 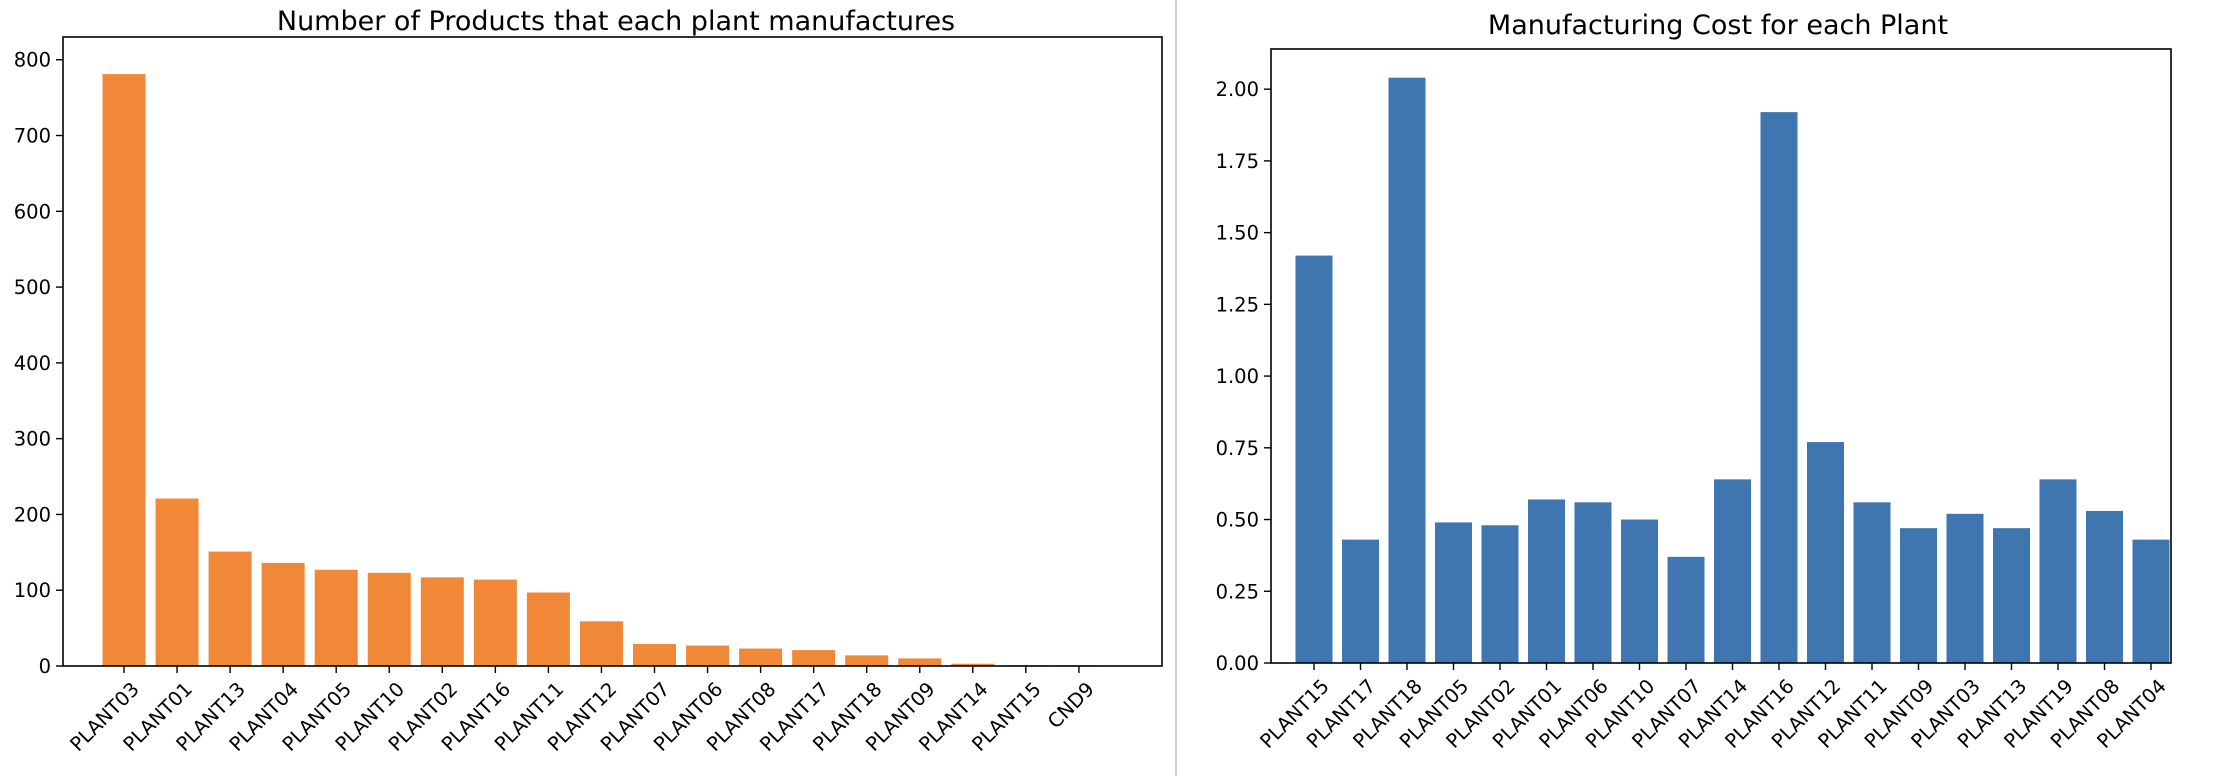 I want to click on x-tick-label: CND9, so click(x=1071, y=706).